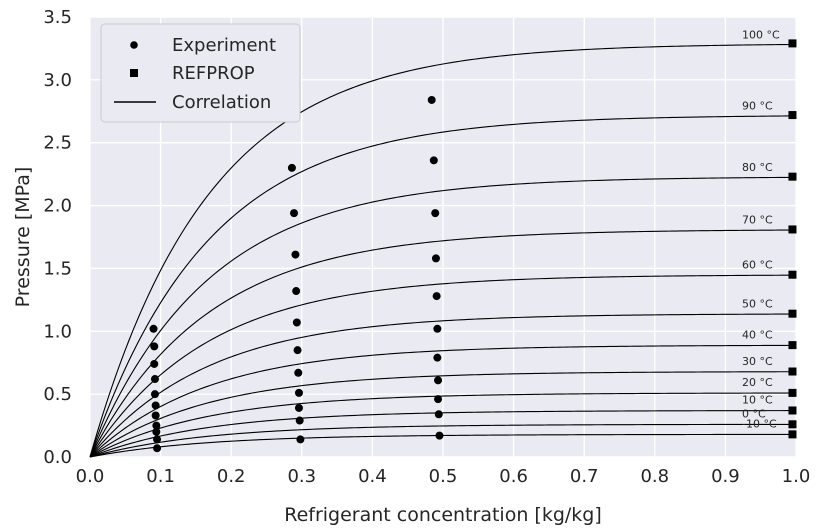 Image resolution: width=816 pixels, height=530 pixels. Describe the element at coordinates (372, 476) in the screenshot. I see `x-tick-label: 0.4` at that location.